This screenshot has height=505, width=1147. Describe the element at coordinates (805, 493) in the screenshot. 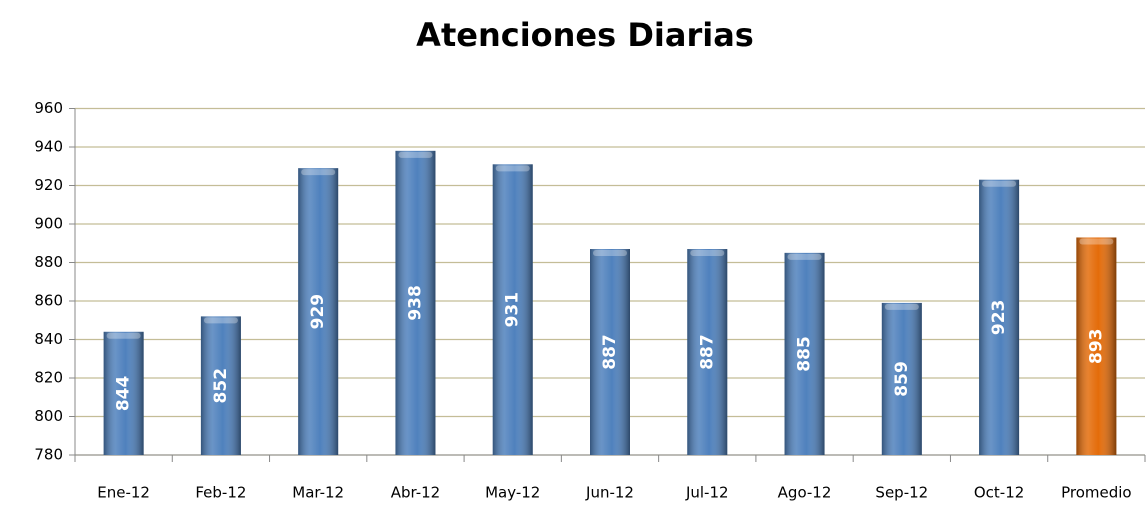

I see `x-tick-label: Ago-12` at that location.